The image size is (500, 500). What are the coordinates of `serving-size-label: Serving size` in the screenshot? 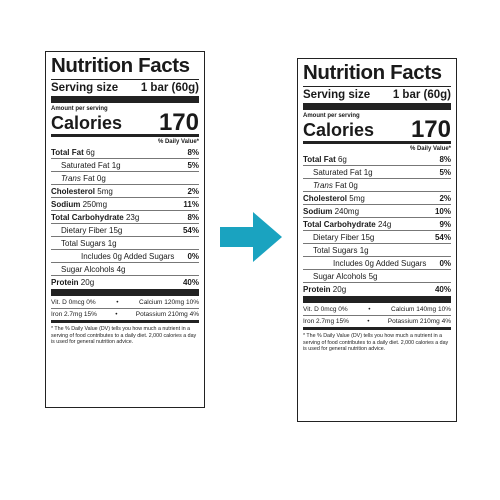 It's located at (85, 88).